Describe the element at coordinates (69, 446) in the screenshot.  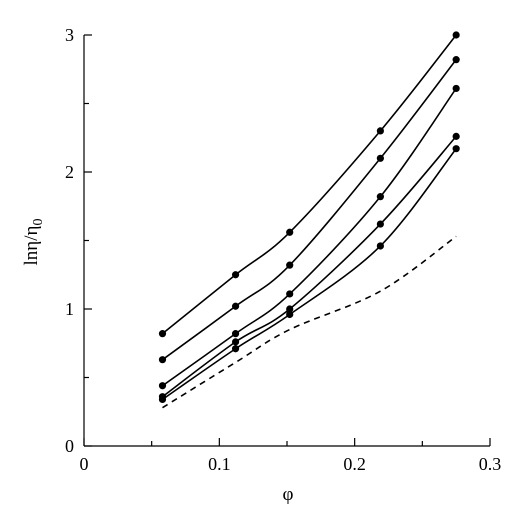
I see `y-tick-label: 0` at that location.